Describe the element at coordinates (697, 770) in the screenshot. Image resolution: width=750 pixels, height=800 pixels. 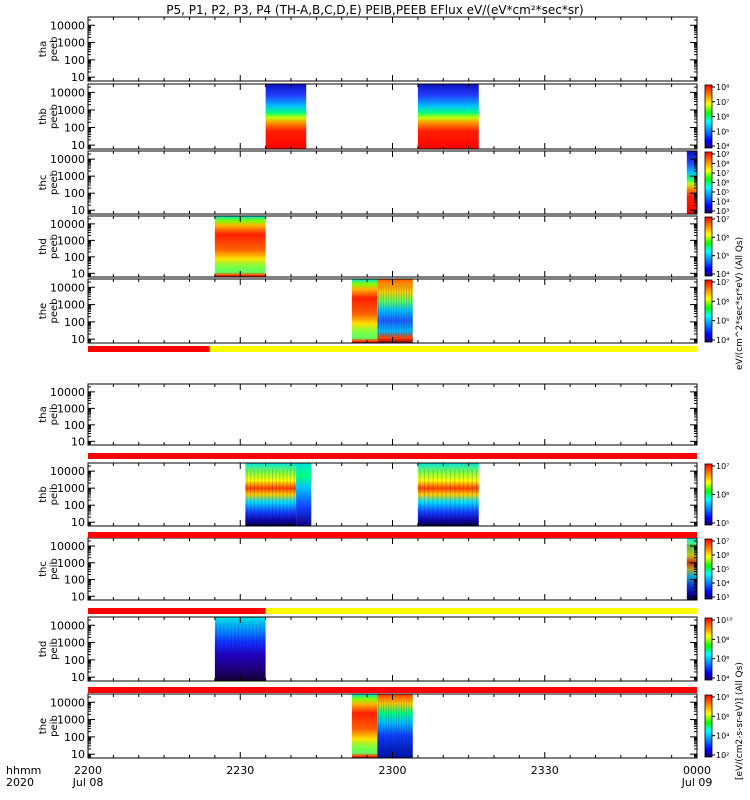
I see `x-tick-label: 0000` at that location.